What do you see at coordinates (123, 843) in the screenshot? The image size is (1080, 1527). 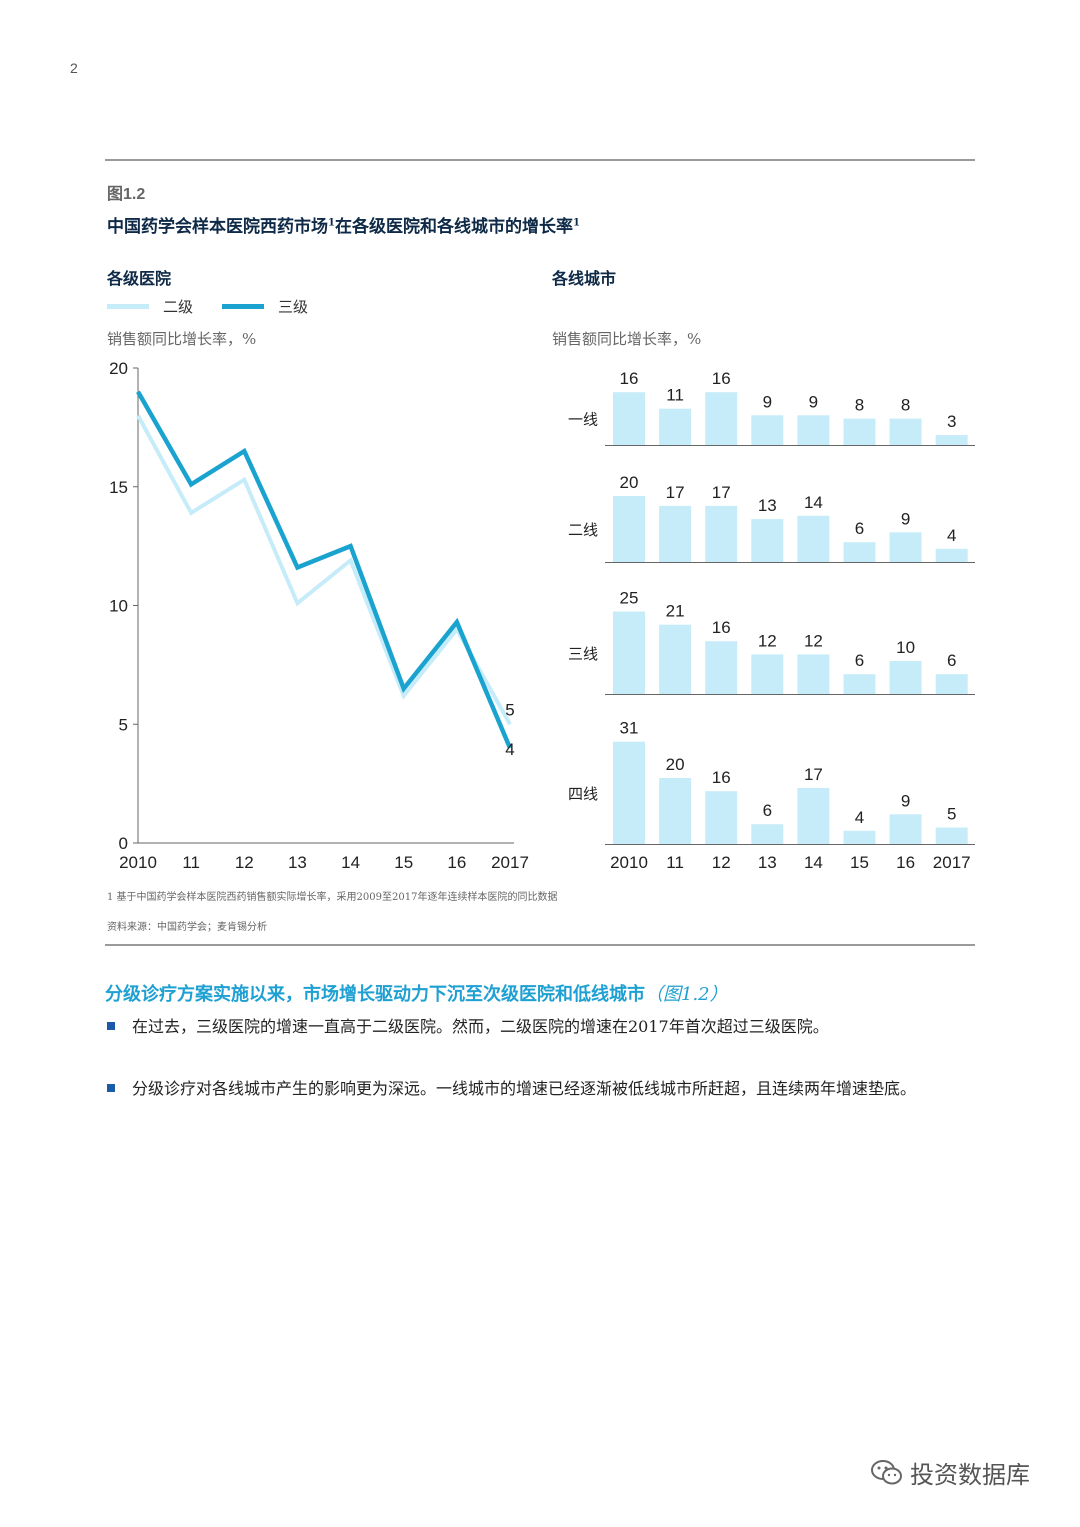 I see `y-tick-label: 0` at bounding box center [123, 843].